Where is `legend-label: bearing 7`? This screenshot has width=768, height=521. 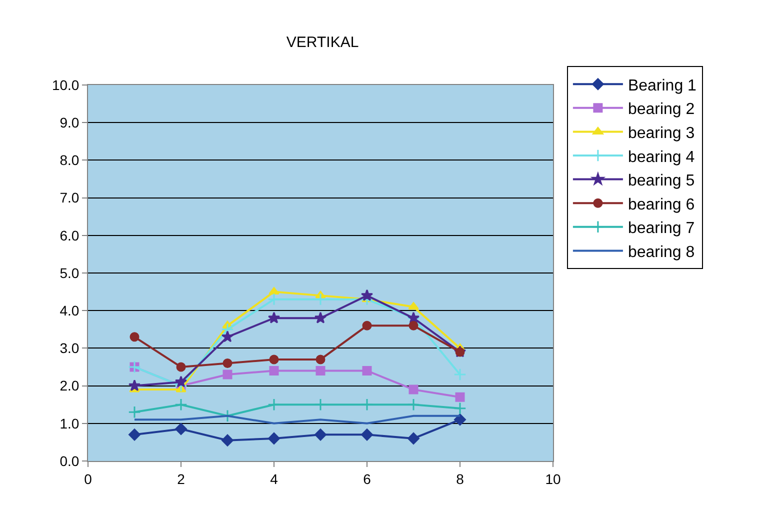 legend-label: bearing 7 is located at coordinates (661, 229).